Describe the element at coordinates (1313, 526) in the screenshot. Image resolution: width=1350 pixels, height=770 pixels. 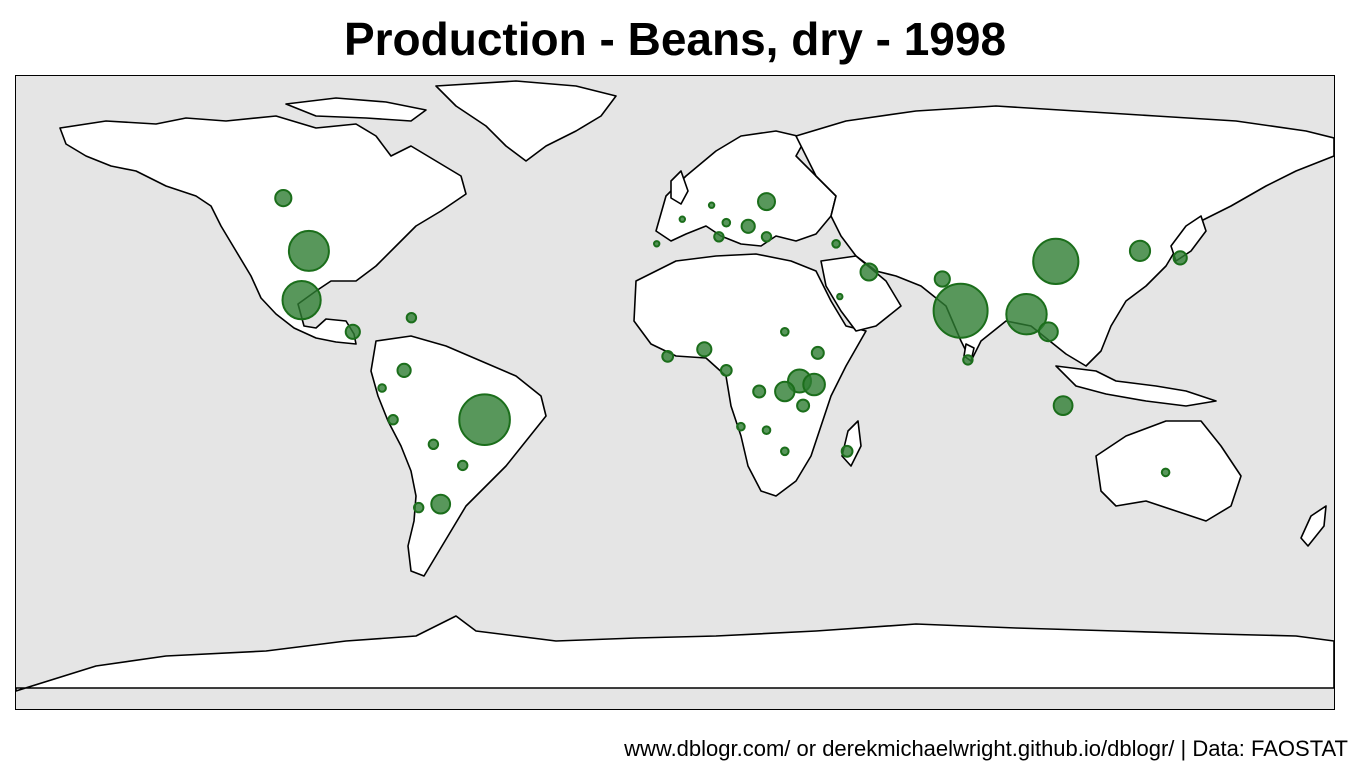
I see `land-new-zealand` at that location.